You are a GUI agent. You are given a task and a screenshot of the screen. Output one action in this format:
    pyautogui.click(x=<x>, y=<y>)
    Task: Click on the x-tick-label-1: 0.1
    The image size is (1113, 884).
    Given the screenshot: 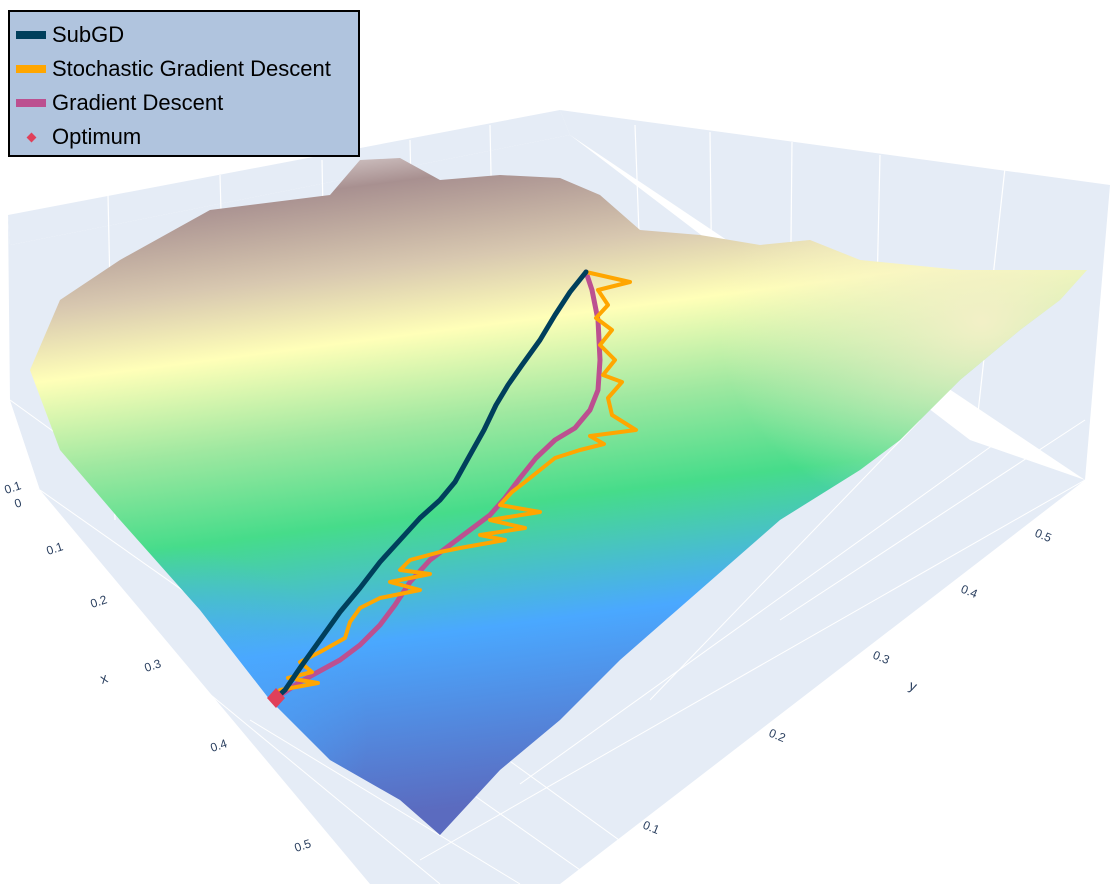 What is the action you would take?
    pyautogui.click(x=55, y=548)
    